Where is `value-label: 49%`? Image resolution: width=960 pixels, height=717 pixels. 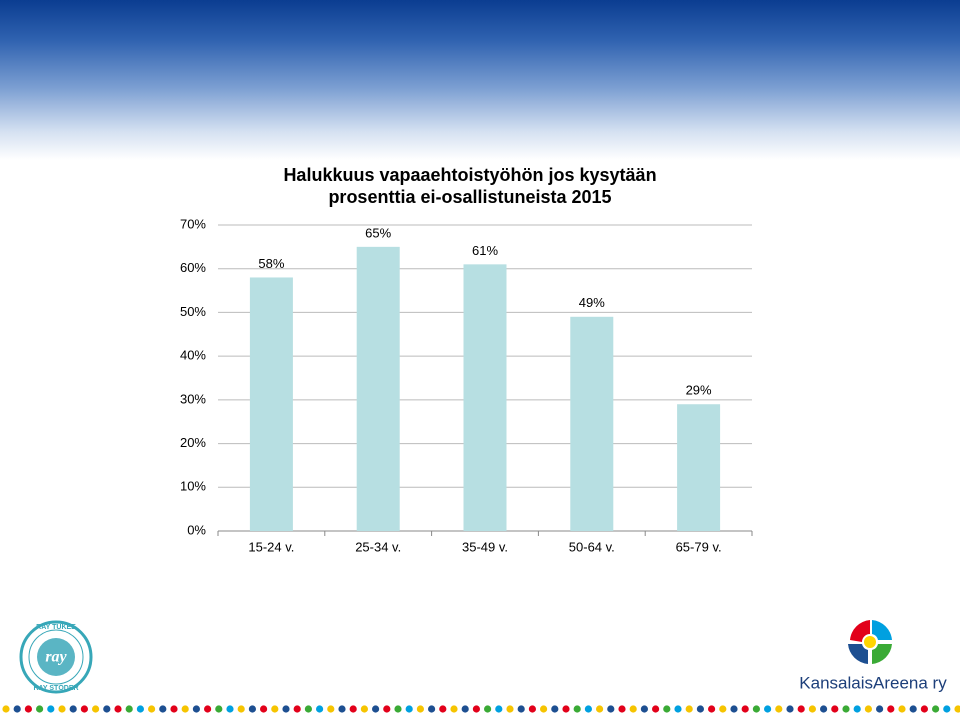
value-label: 49% is located at coordinates (592, 302).